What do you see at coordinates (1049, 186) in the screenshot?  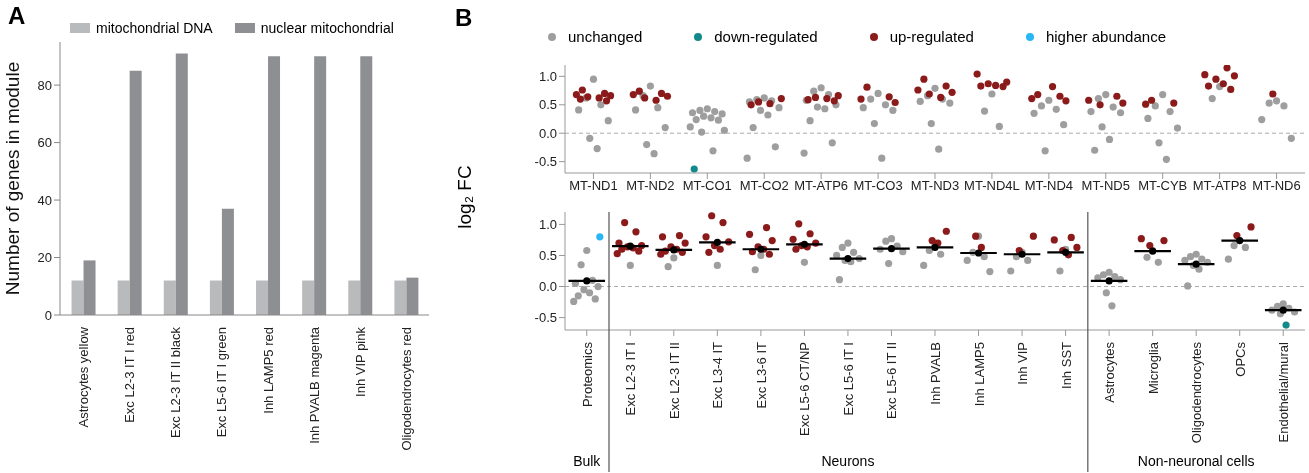 I see `x-tick-label: MT-ND4` at bounding box center [1049, 186].